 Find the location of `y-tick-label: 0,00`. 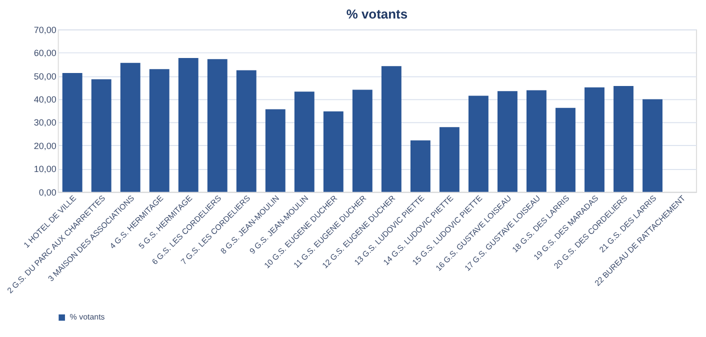

y-tick-label: 0,00 is located at coordinates (47, 192).